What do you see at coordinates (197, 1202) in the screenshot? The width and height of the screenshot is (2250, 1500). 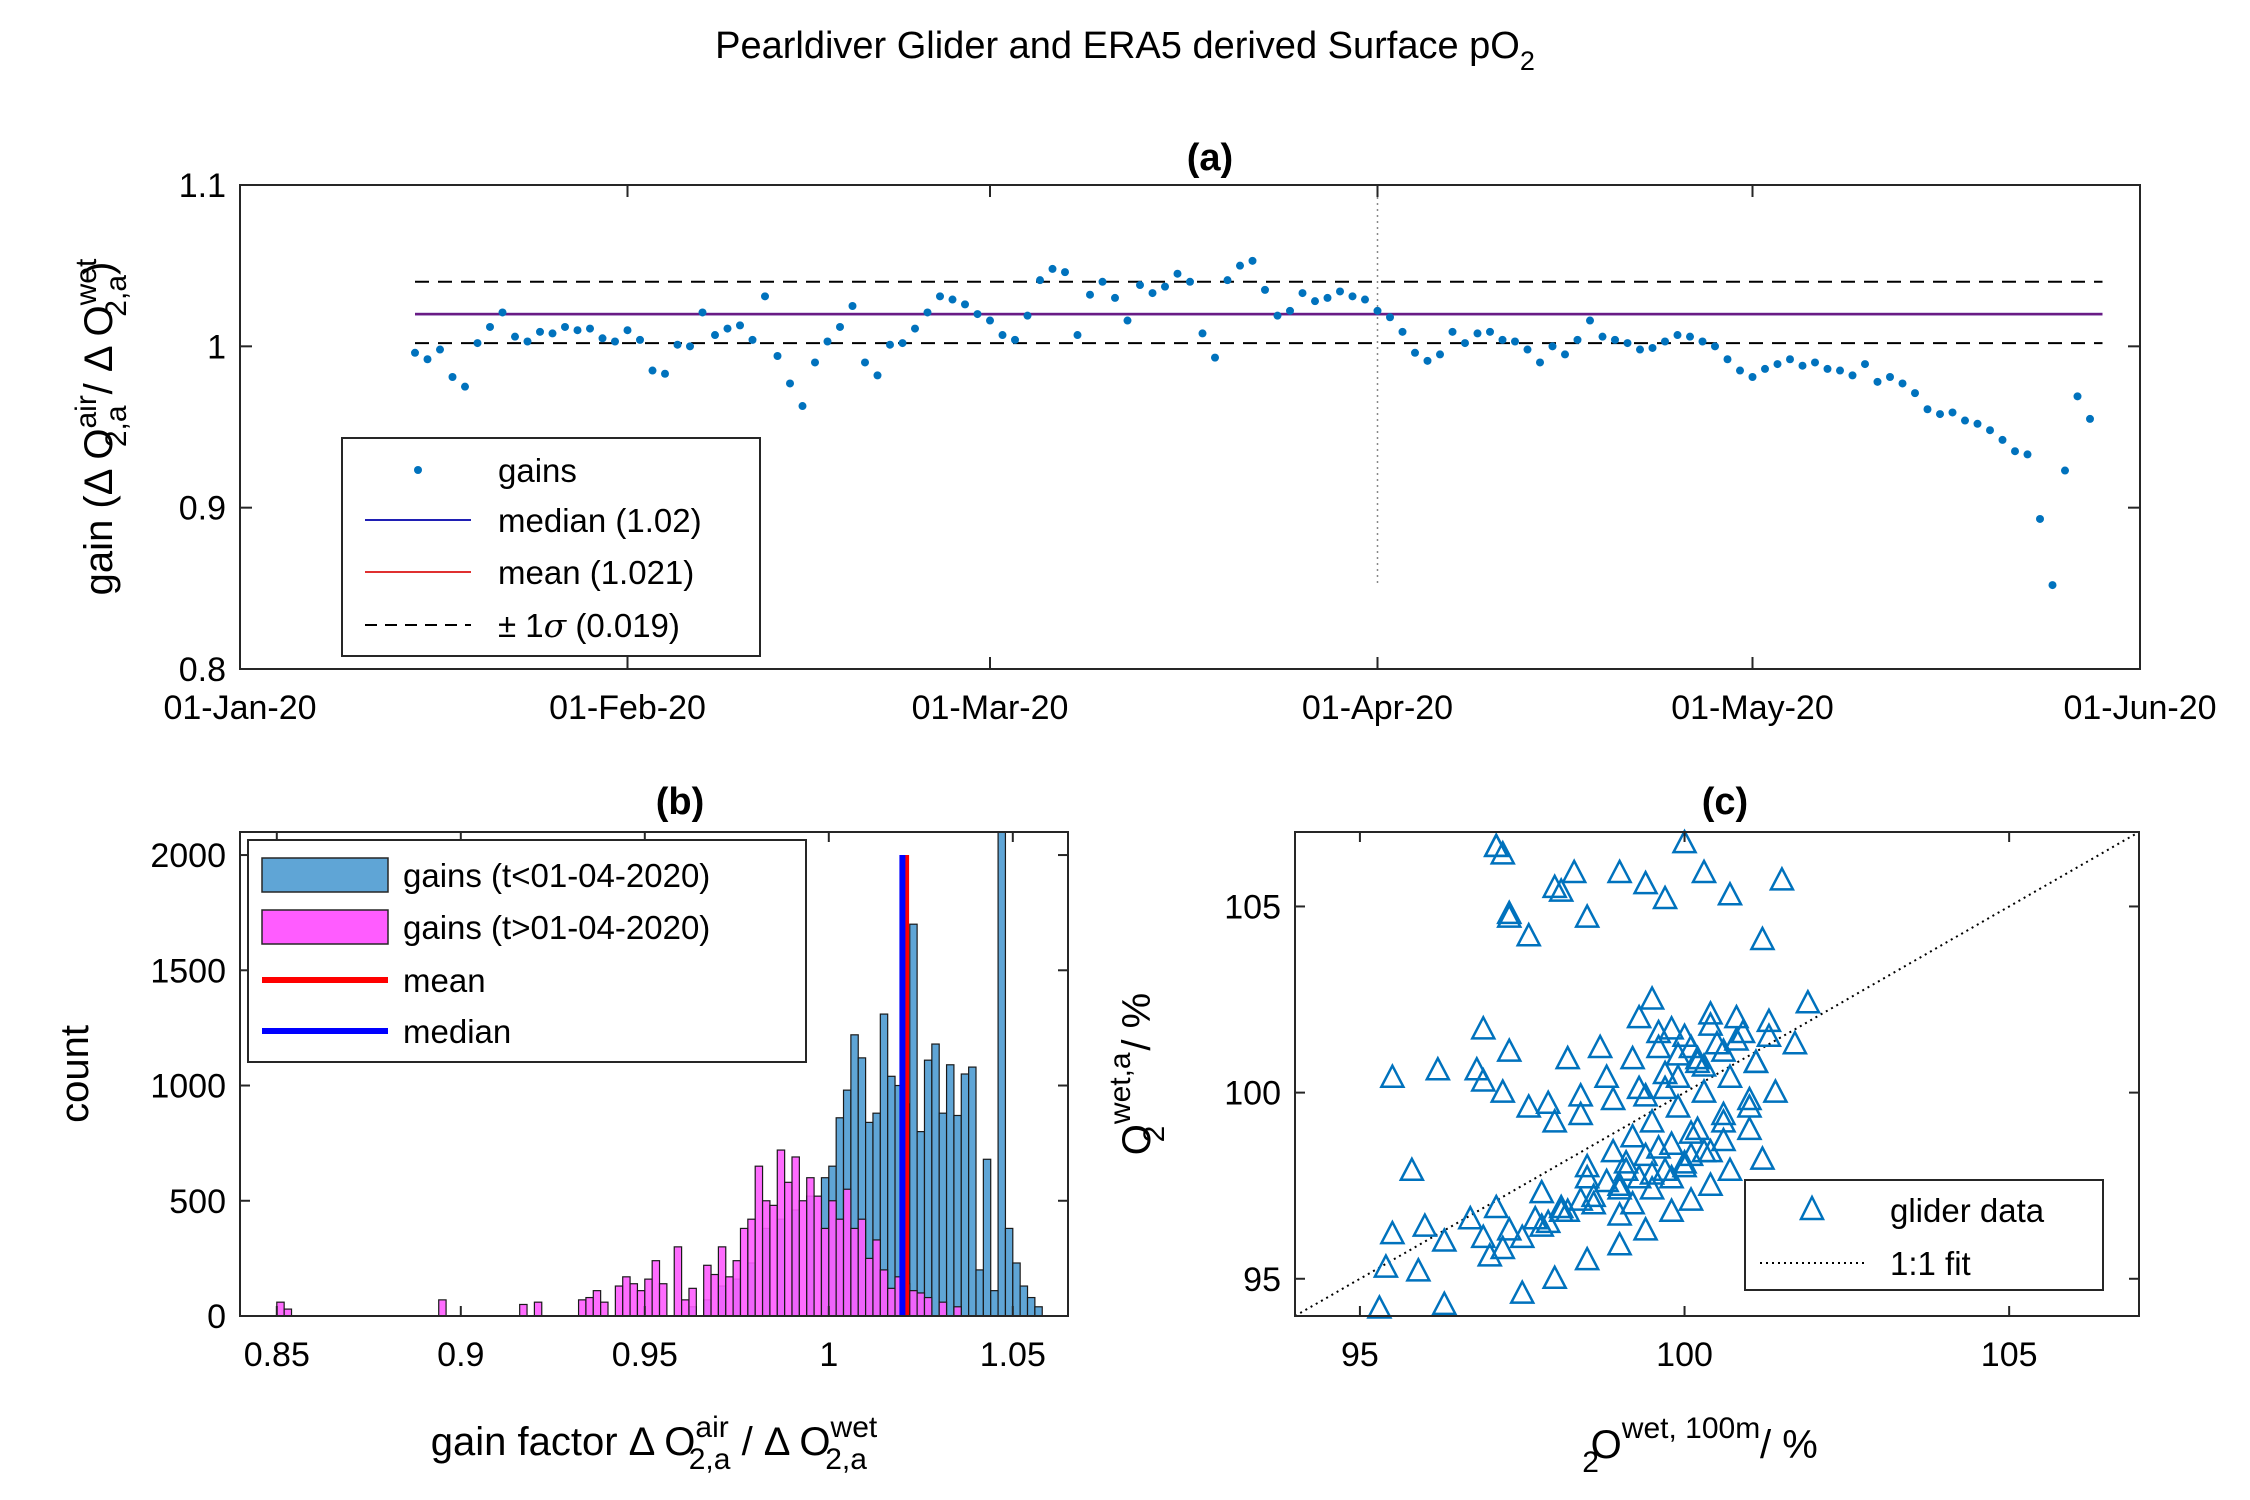 I see `y-tick-label: 500` at bounding box center [197, 1202].